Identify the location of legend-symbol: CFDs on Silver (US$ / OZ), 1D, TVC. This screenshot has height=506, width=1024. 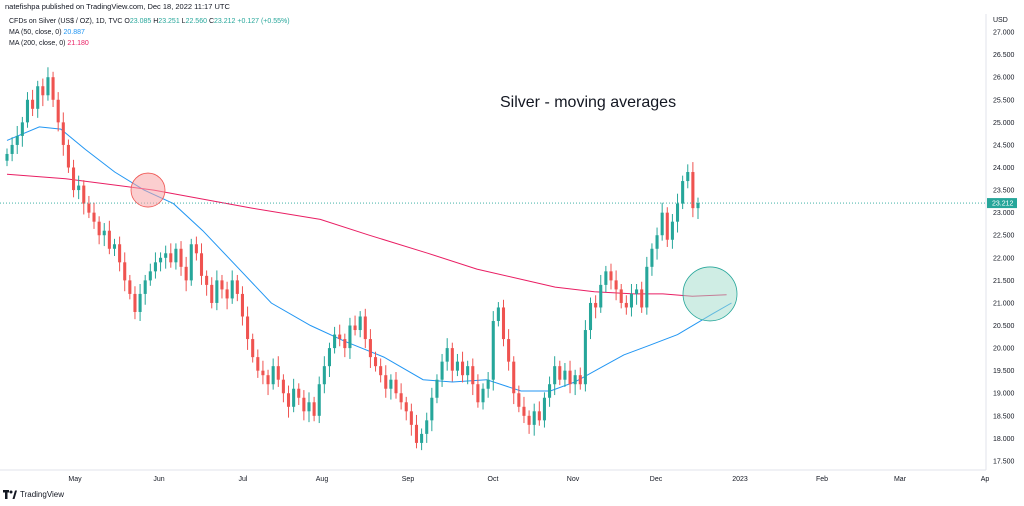
(66, 21).